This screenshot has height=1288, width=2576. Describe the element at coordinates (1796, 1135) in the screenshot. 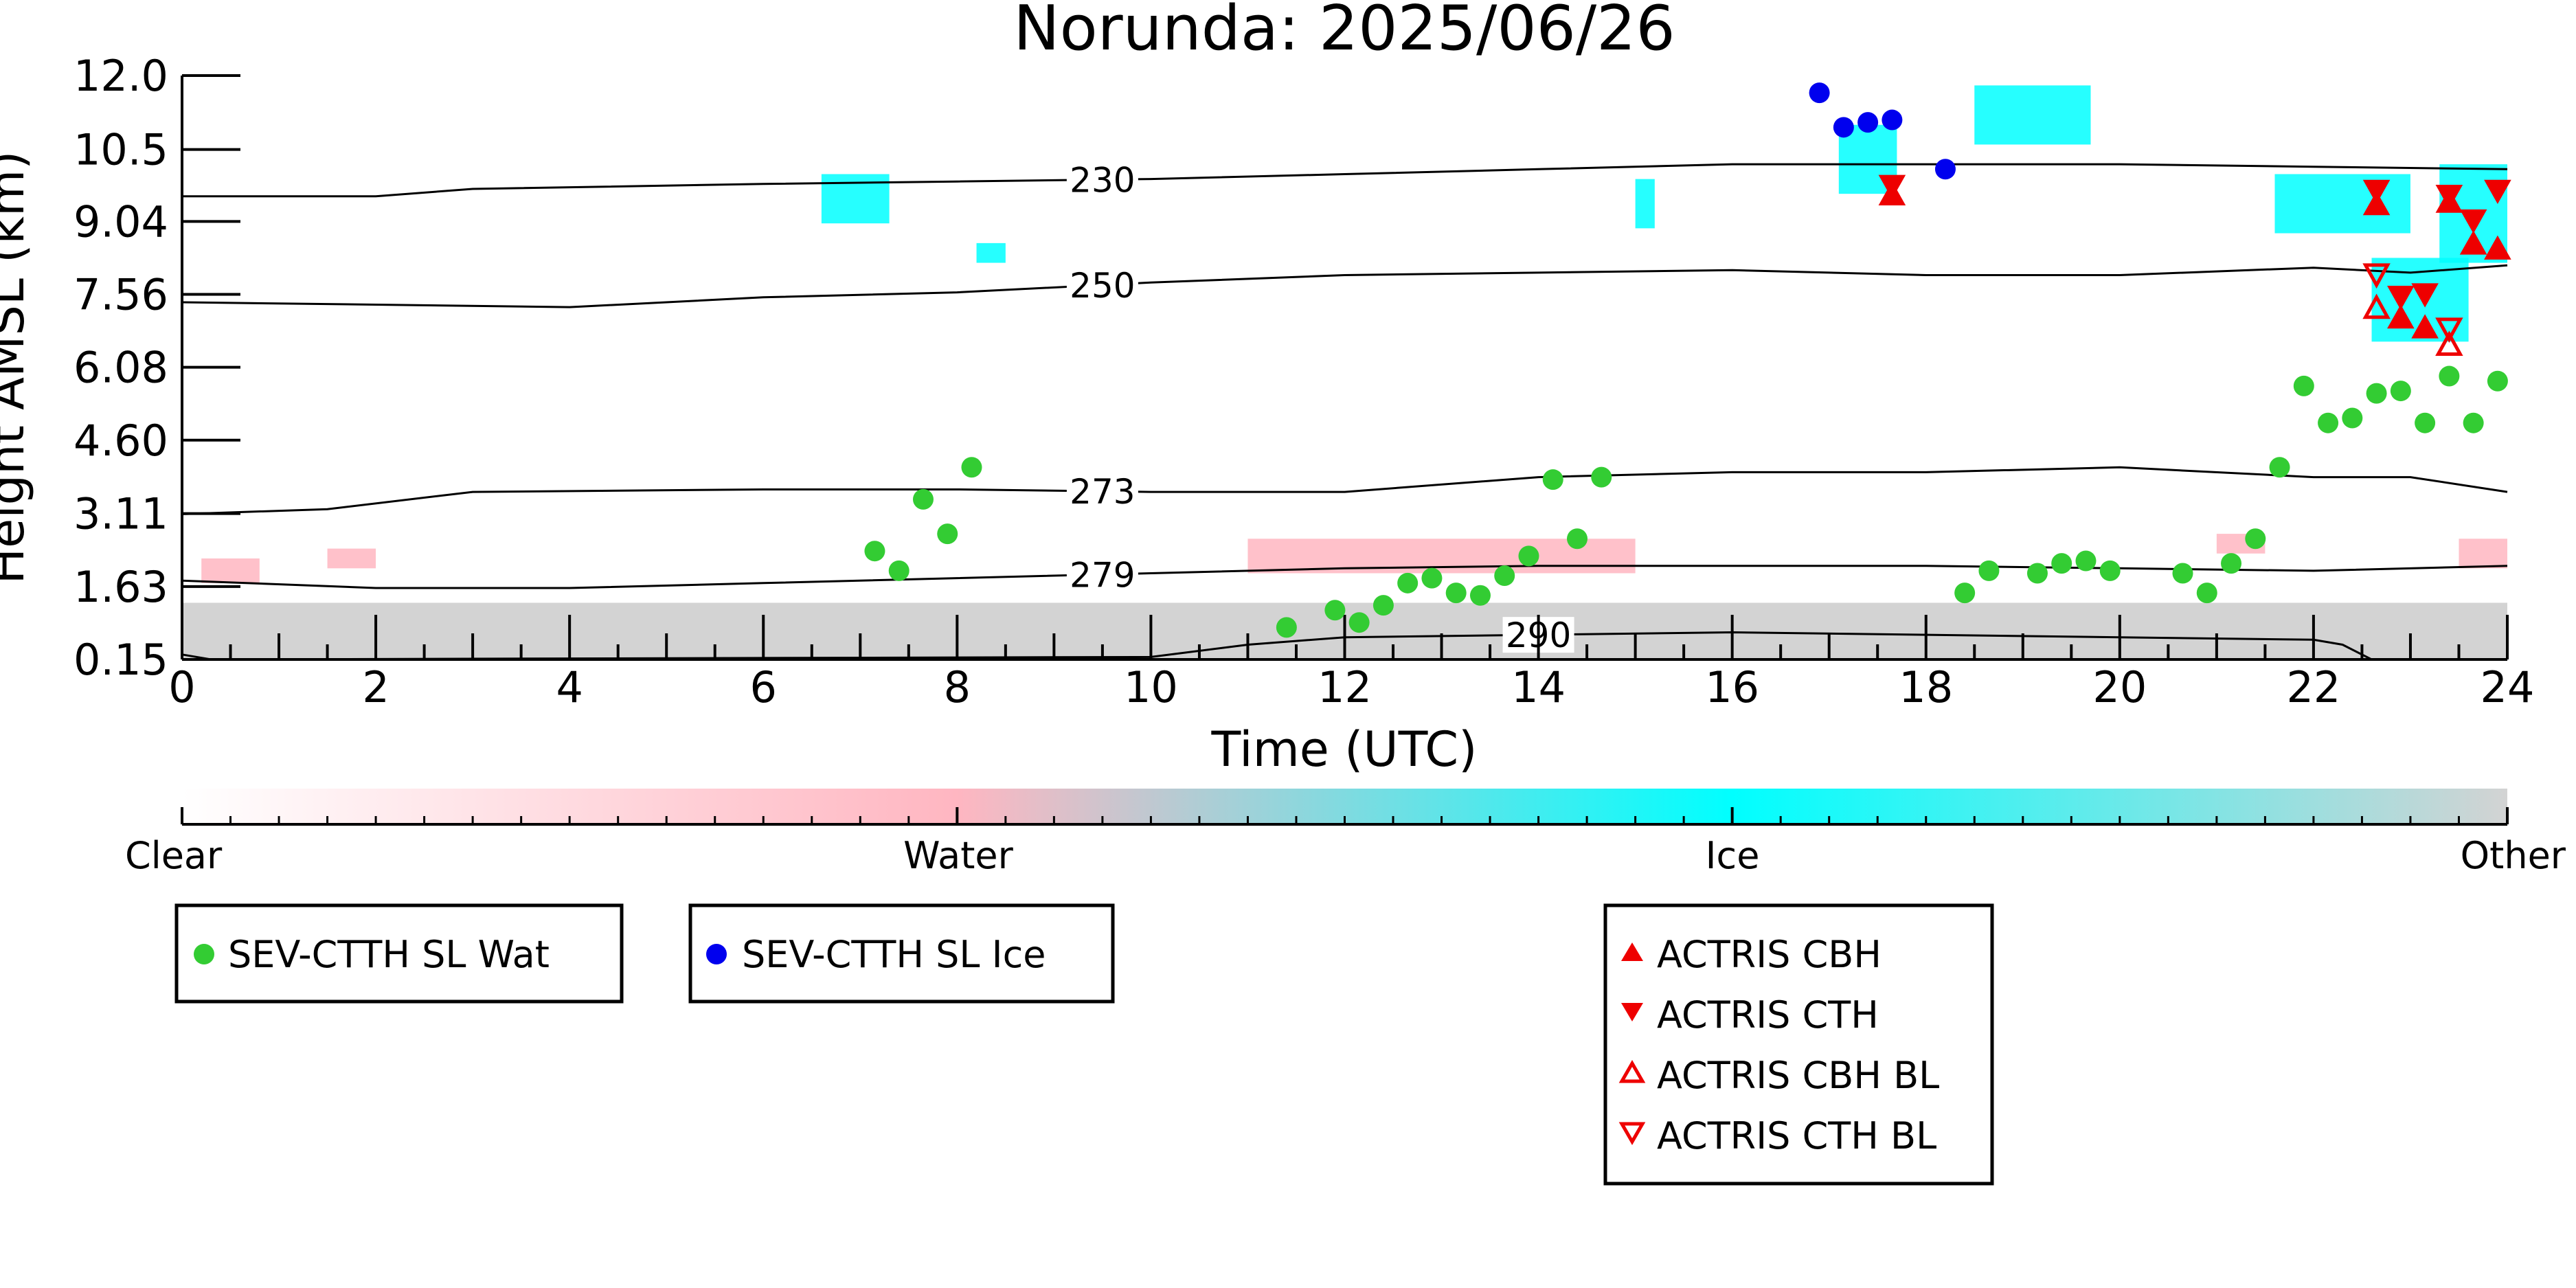

I see `legend-label-actris-cth-bl: ACTRIS CTH BL` at that location.